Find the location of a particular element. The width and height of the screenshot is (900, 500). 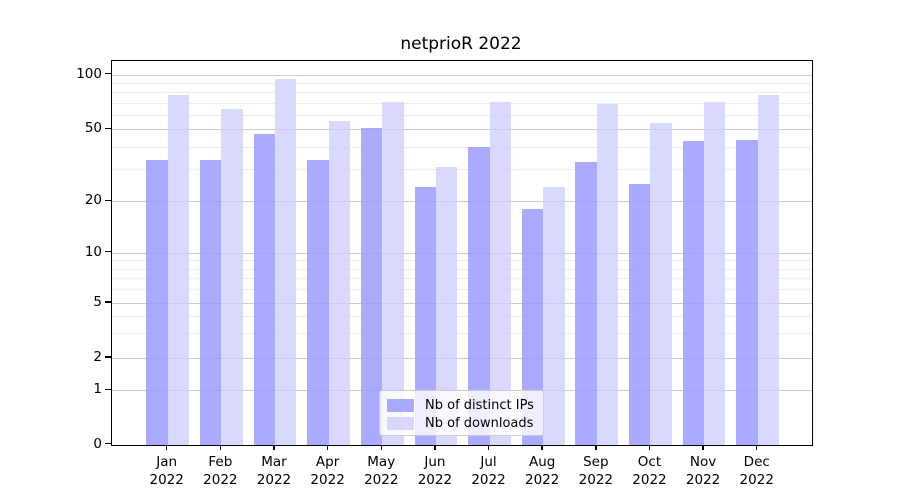

x-tick-label-sep: Sep 2022 is located at coordinates (595, 471).